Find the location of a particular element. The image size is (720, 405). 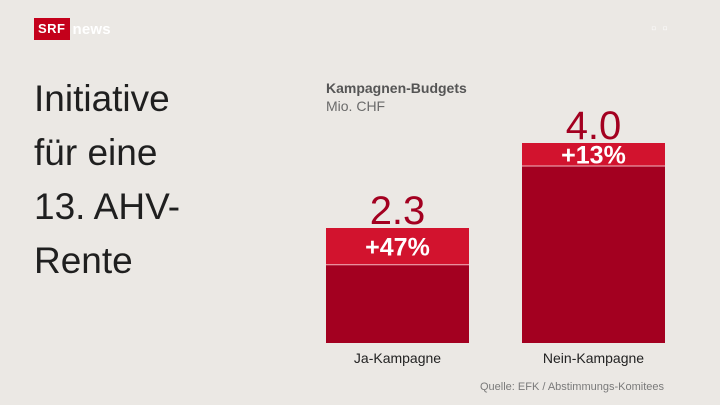

increase-label-1: +47% is located at coordinates (397, 247).